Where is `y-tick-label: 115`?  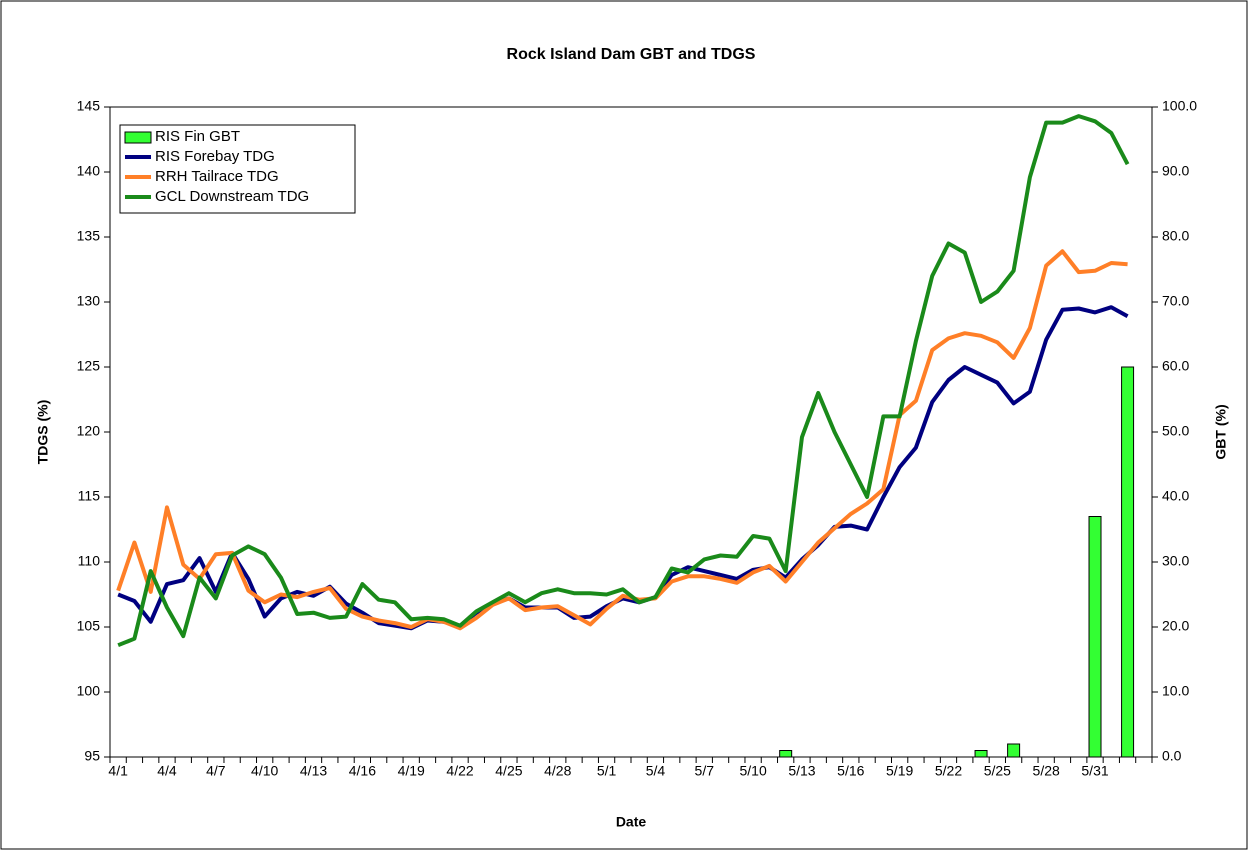
y-tick-label: 115 is located at coordinates (89, 496).